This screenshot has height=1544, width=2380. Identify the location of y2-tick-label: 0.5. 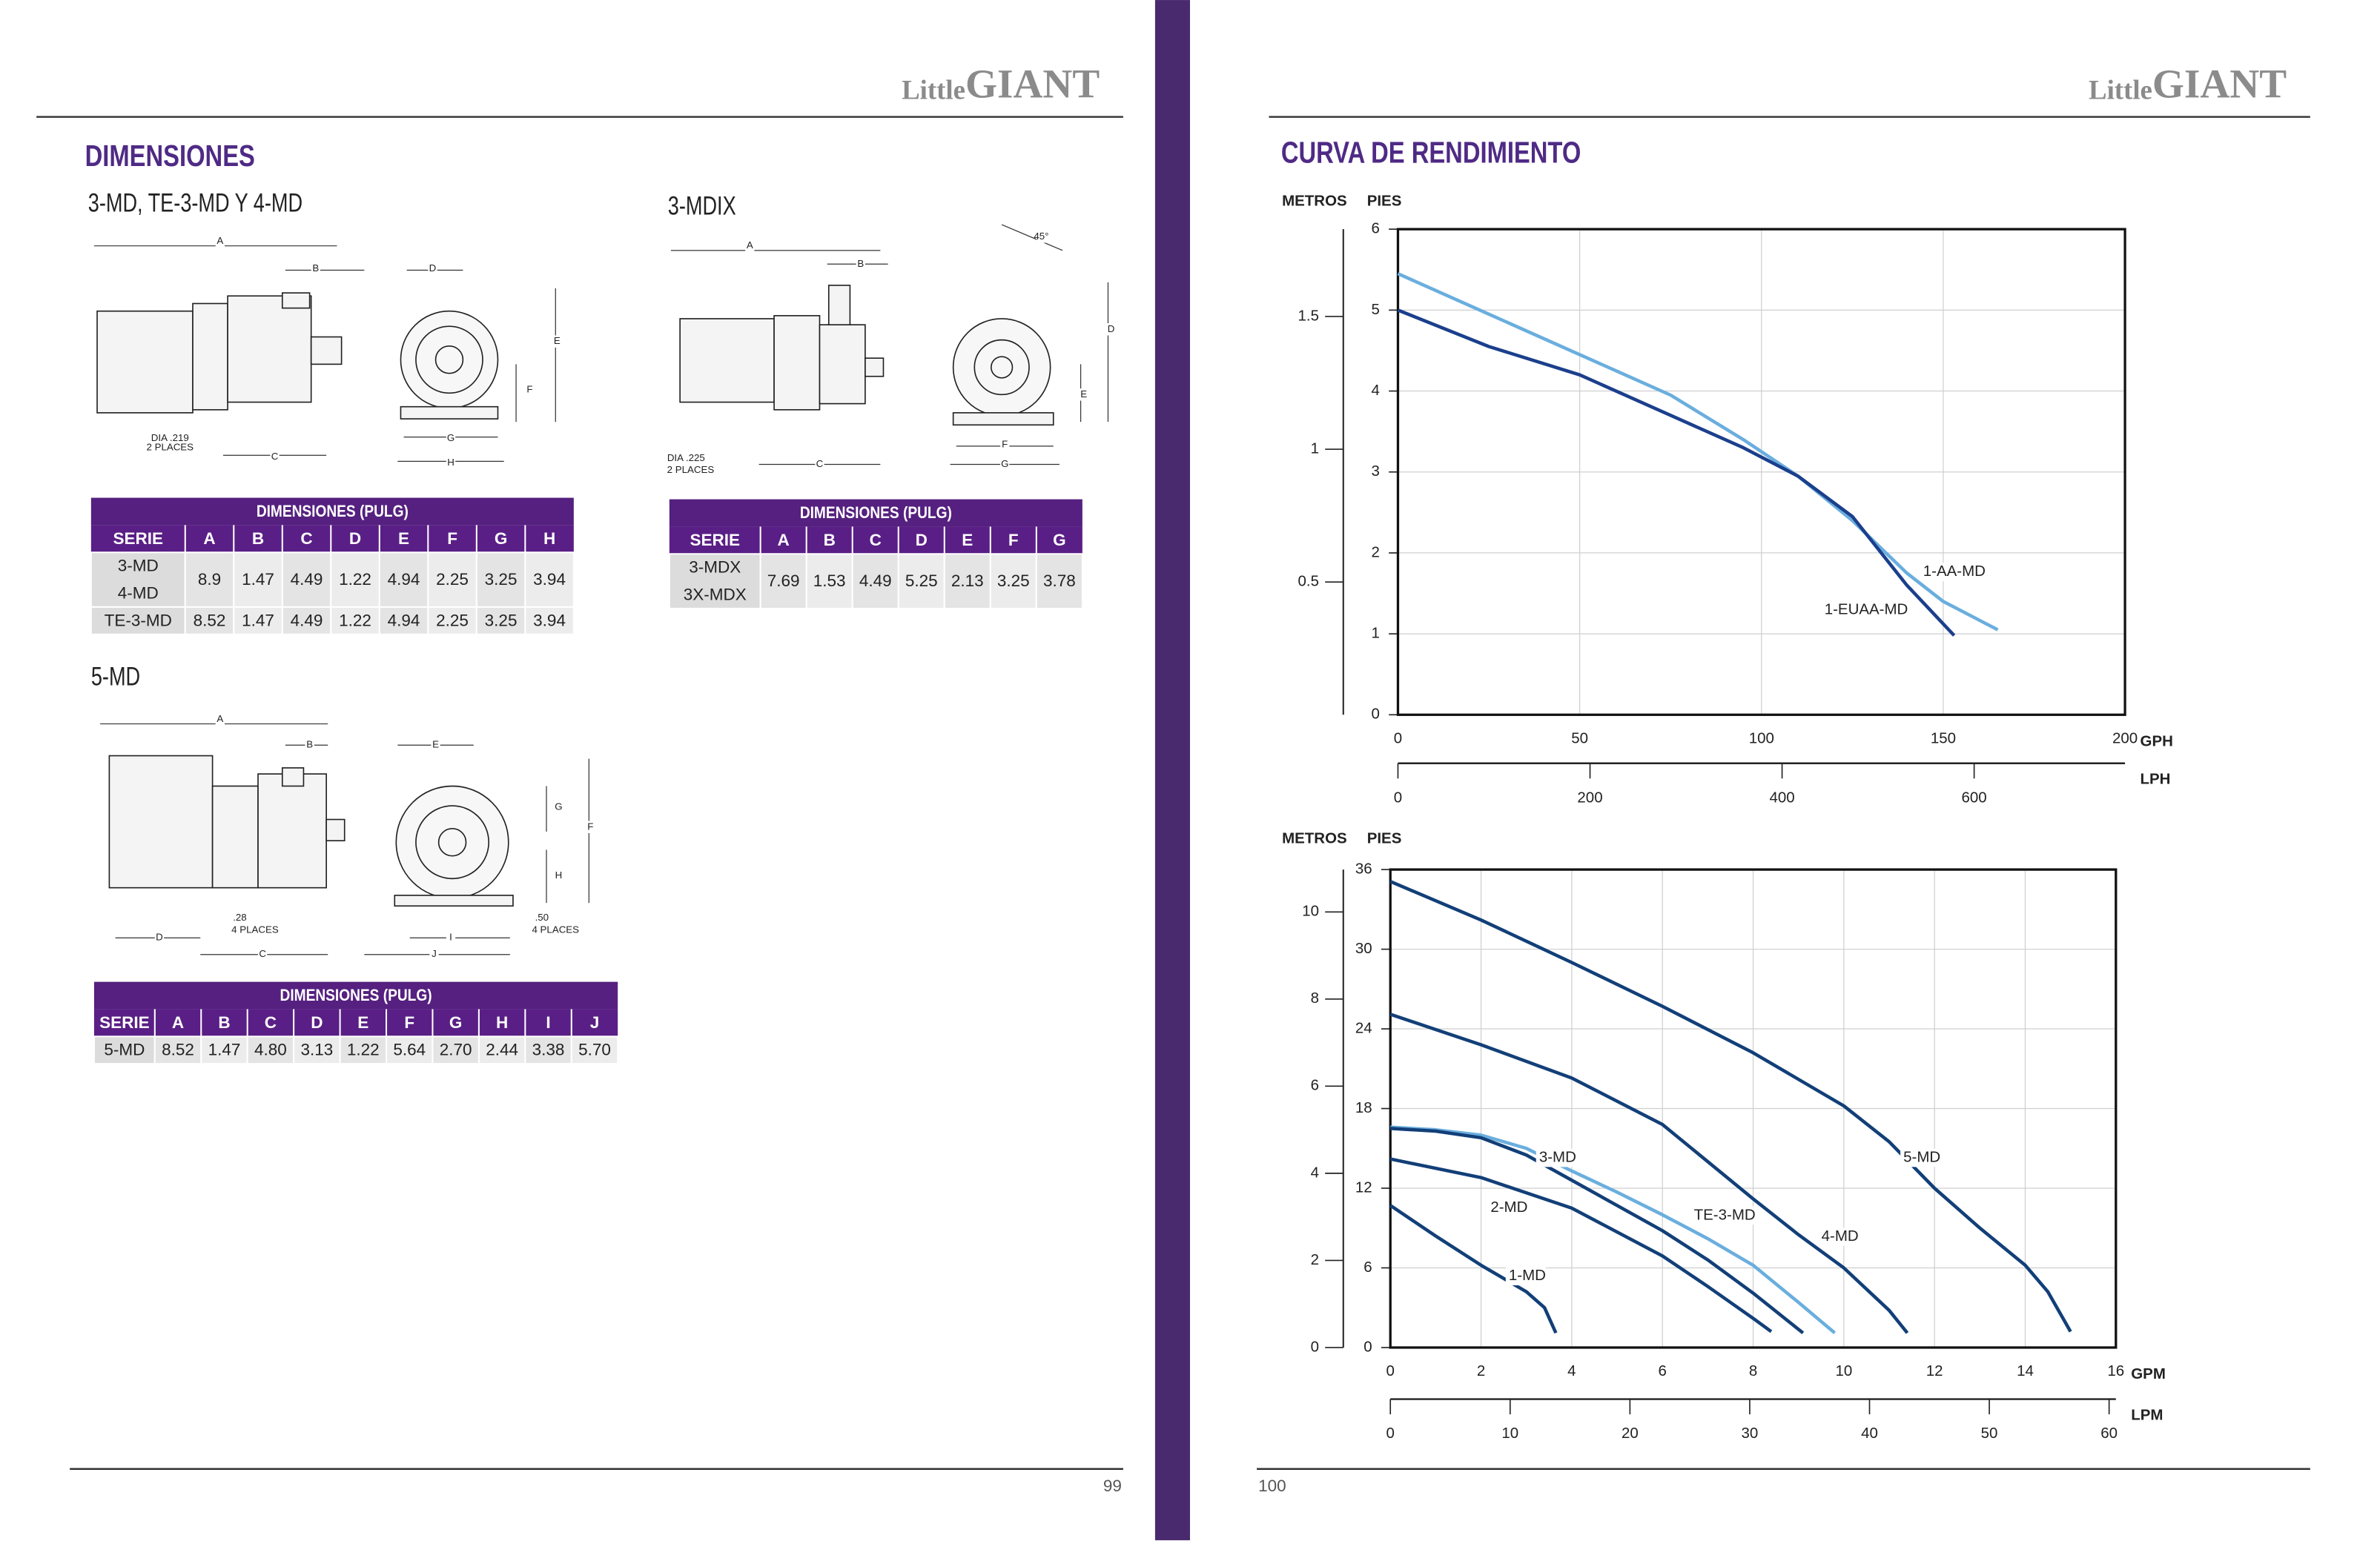
(1309, 581).